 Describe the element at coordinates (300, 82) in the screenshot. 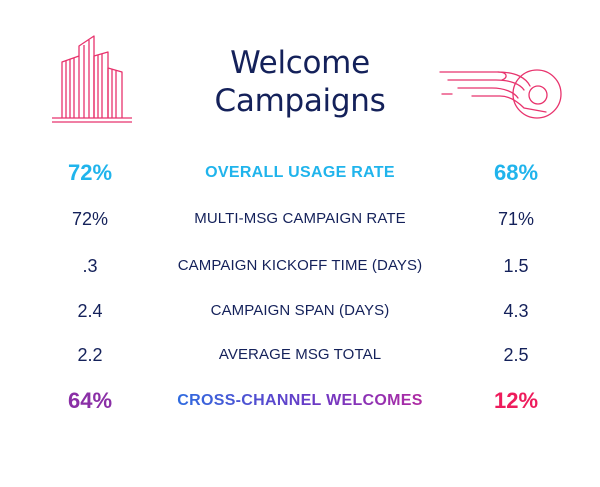

I see `page-title: Welcome Campaigns` at that location.